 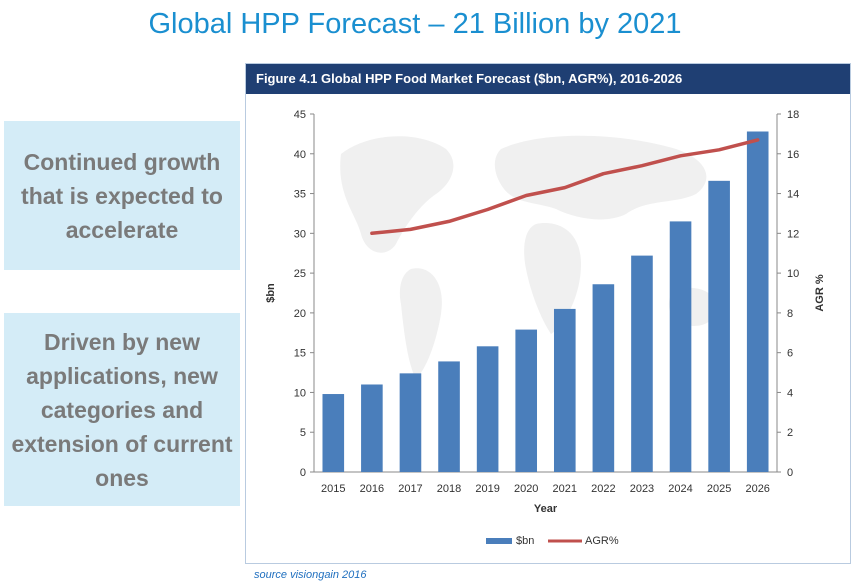 What do you see at coordinates (410, 489) in the screenshot?
I see `x-tick-label: 2017` at bounding box center [410, 489].